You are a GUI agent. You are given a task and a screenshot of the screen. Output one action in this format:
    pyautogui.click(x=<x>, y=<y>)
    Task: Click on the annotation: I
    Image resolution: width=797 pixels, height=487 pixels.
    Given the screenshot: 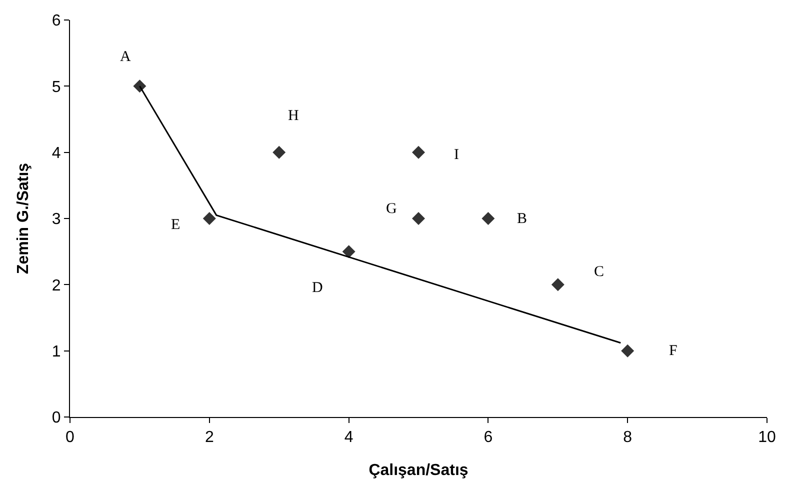 What is the action you would take?
    pyautogui.click(x=456, y=155)
    